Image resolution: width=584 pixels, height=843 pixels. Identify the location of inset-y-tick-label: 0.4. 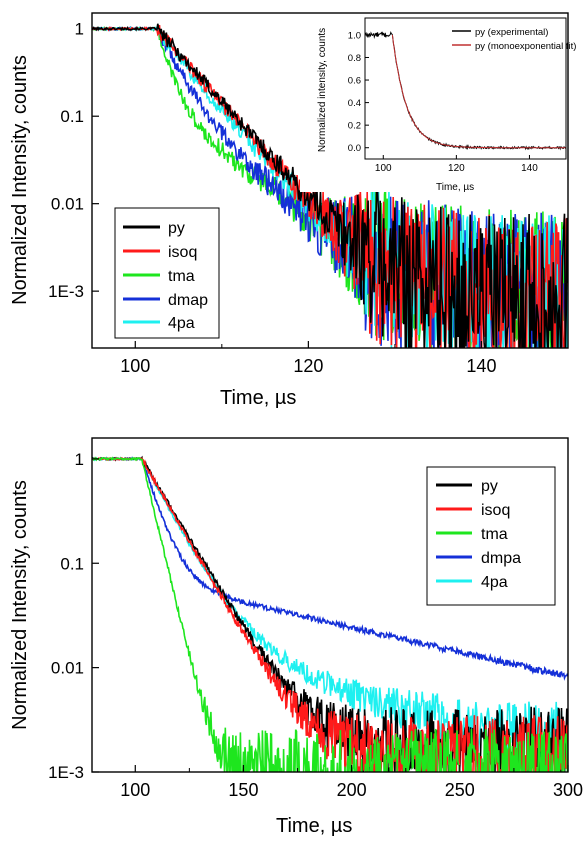
(354, 103).